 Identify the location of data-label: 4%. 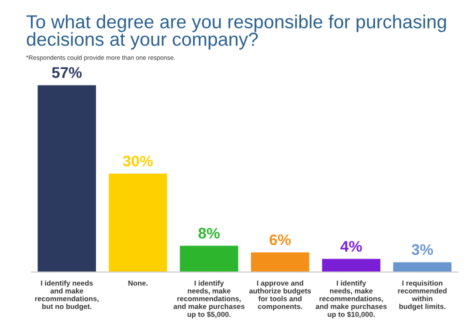
(351, 246).